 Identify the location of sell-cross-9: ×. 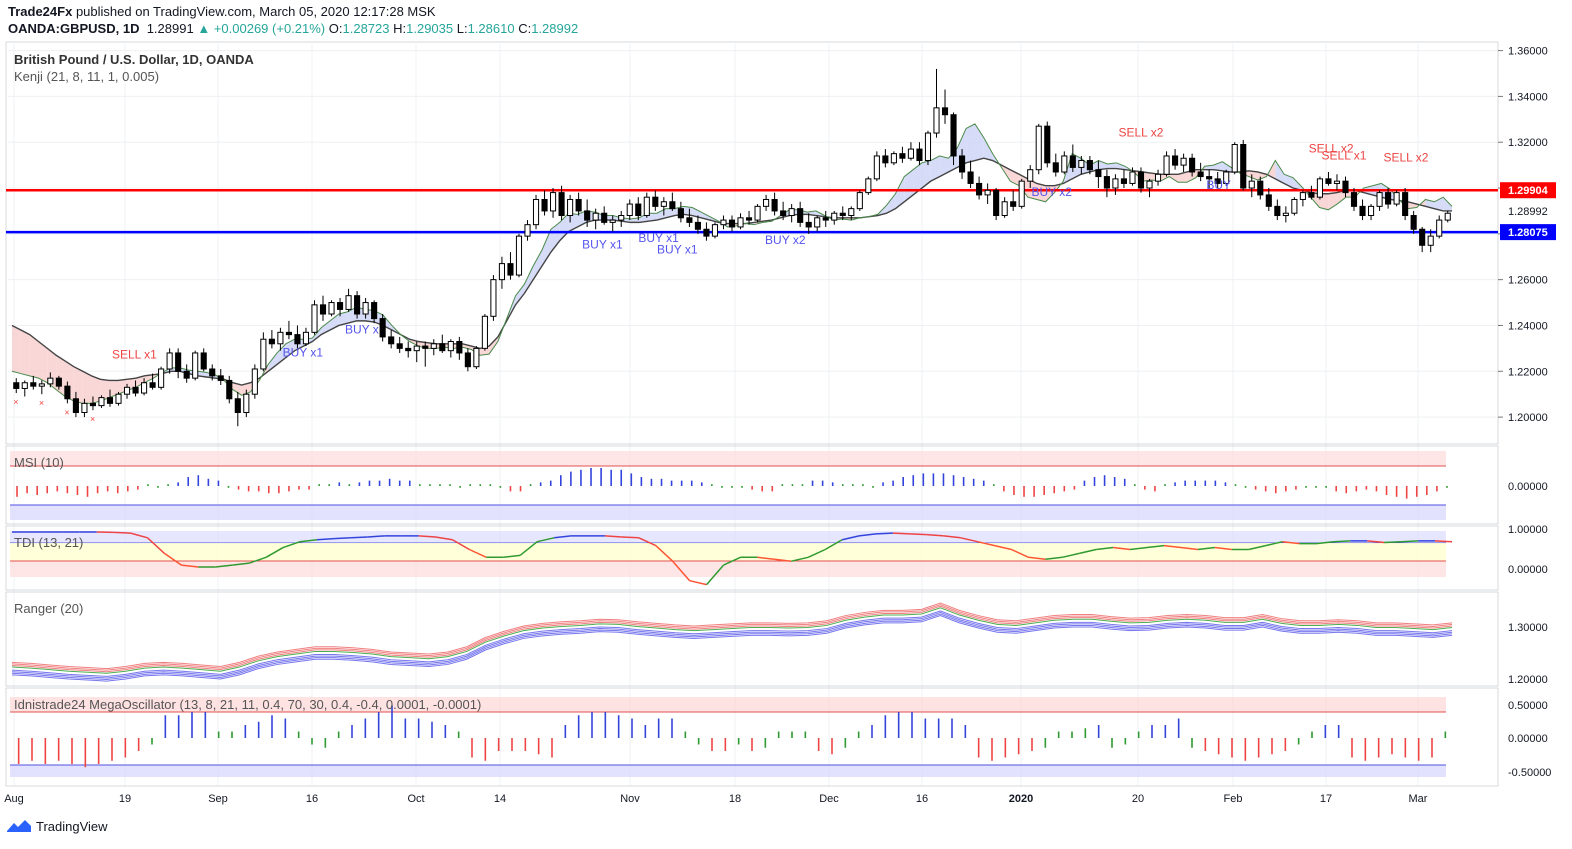
(92, 419).